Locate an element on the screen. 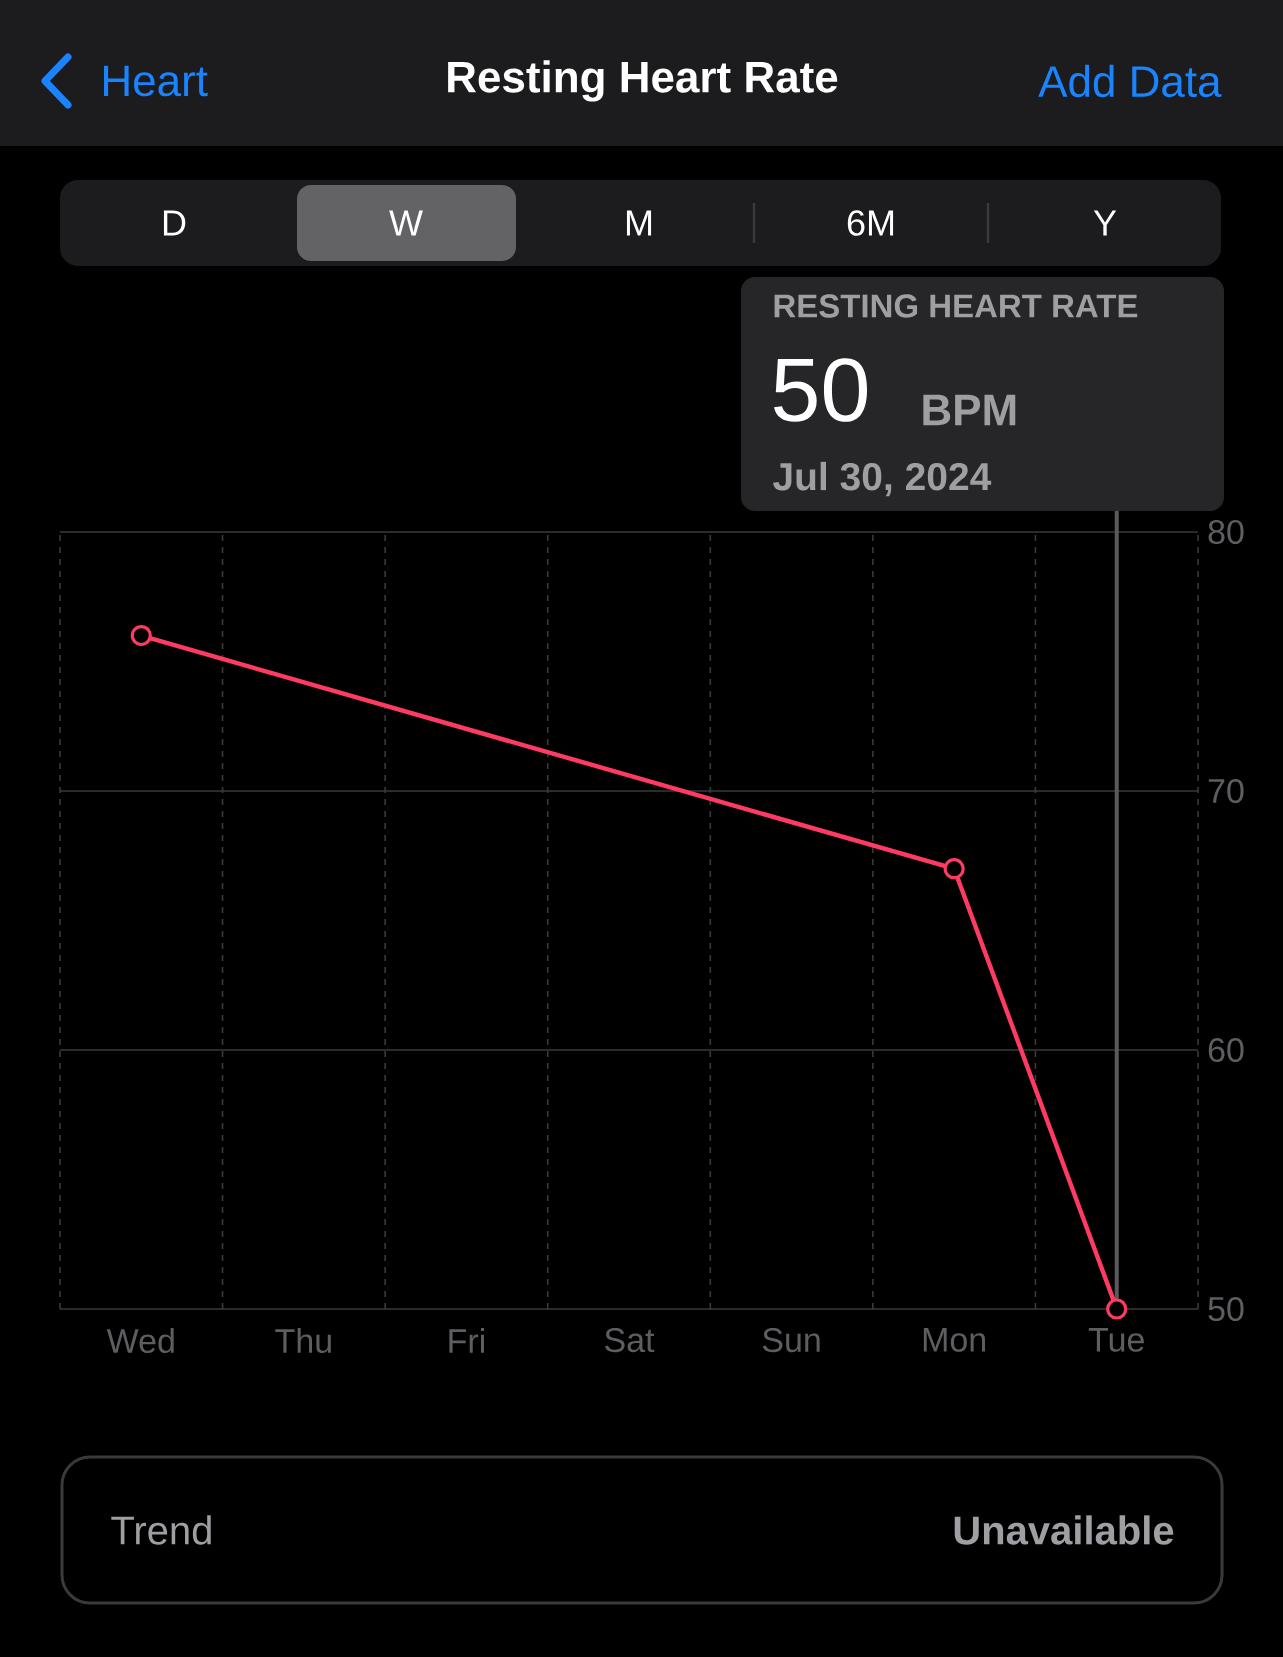 Image resolution: width=1283 pixels, height=1657 pixels. text: Jul 30, 2024 is located at coordinates (882, 479).